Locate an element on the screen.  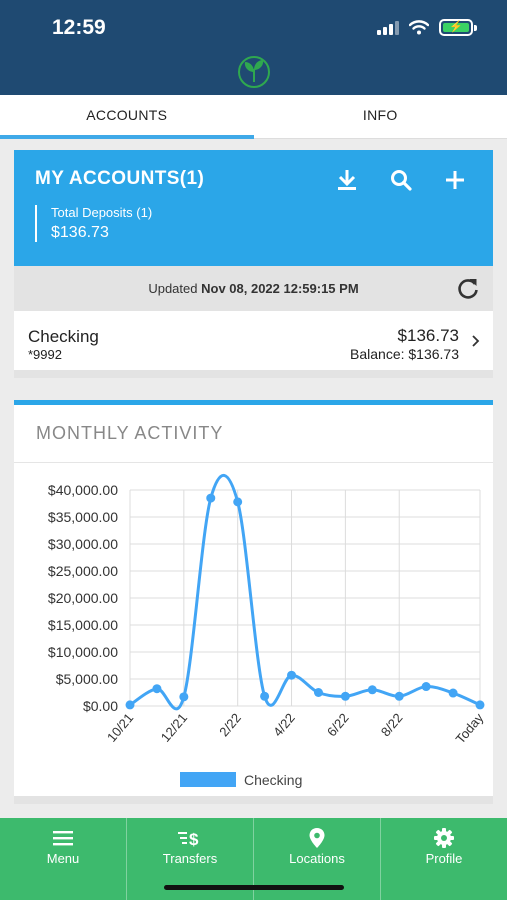
nav-transfers-label: Transfers is located at coordinates (190, 858).